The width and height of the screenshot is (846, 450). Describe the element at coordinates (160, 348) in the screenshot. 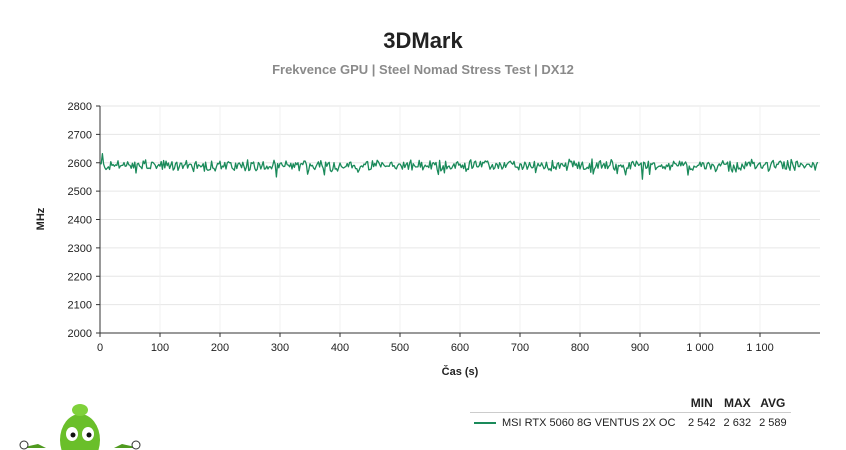

I see `x-tick-label: 100` at that location.